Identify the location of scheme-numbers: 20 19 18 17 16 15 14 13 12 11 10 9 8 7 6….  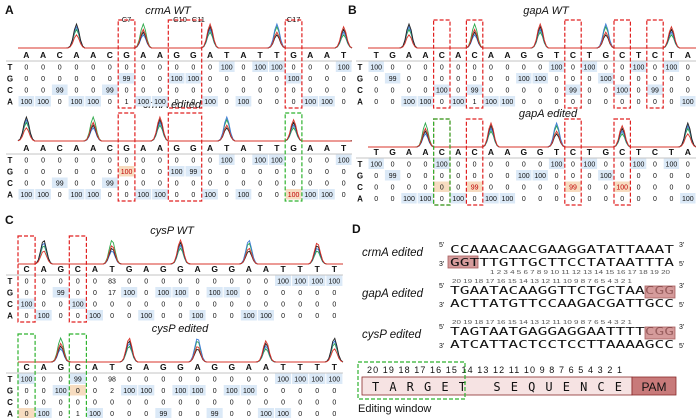
(494, 370).